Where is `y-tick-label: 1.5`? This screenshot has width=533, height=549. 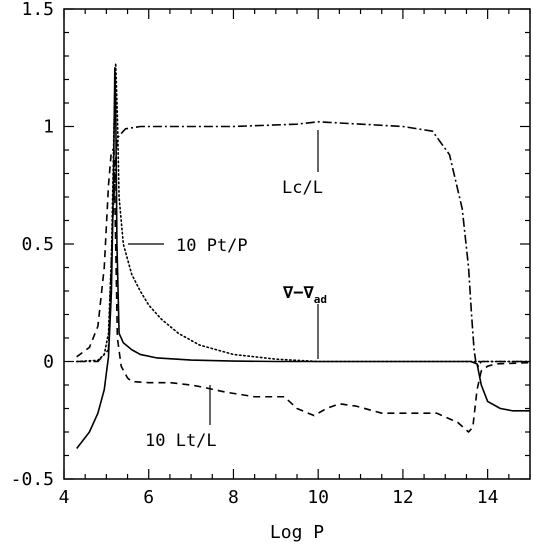 y-tick-label: 1.5 is located at coordinates (37, 10).